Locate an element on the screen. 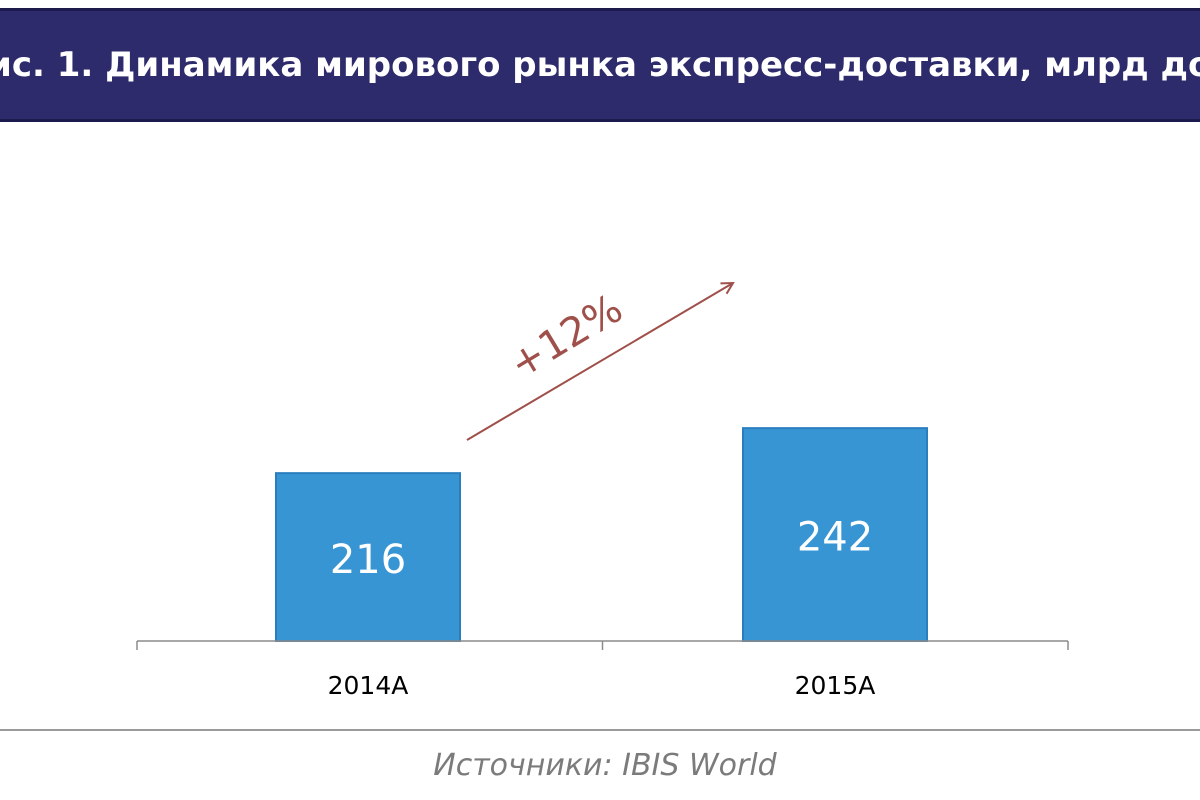 The height and width of the screenshot is (800, 1200). growth-arrow is located at coordinates (599, 362).